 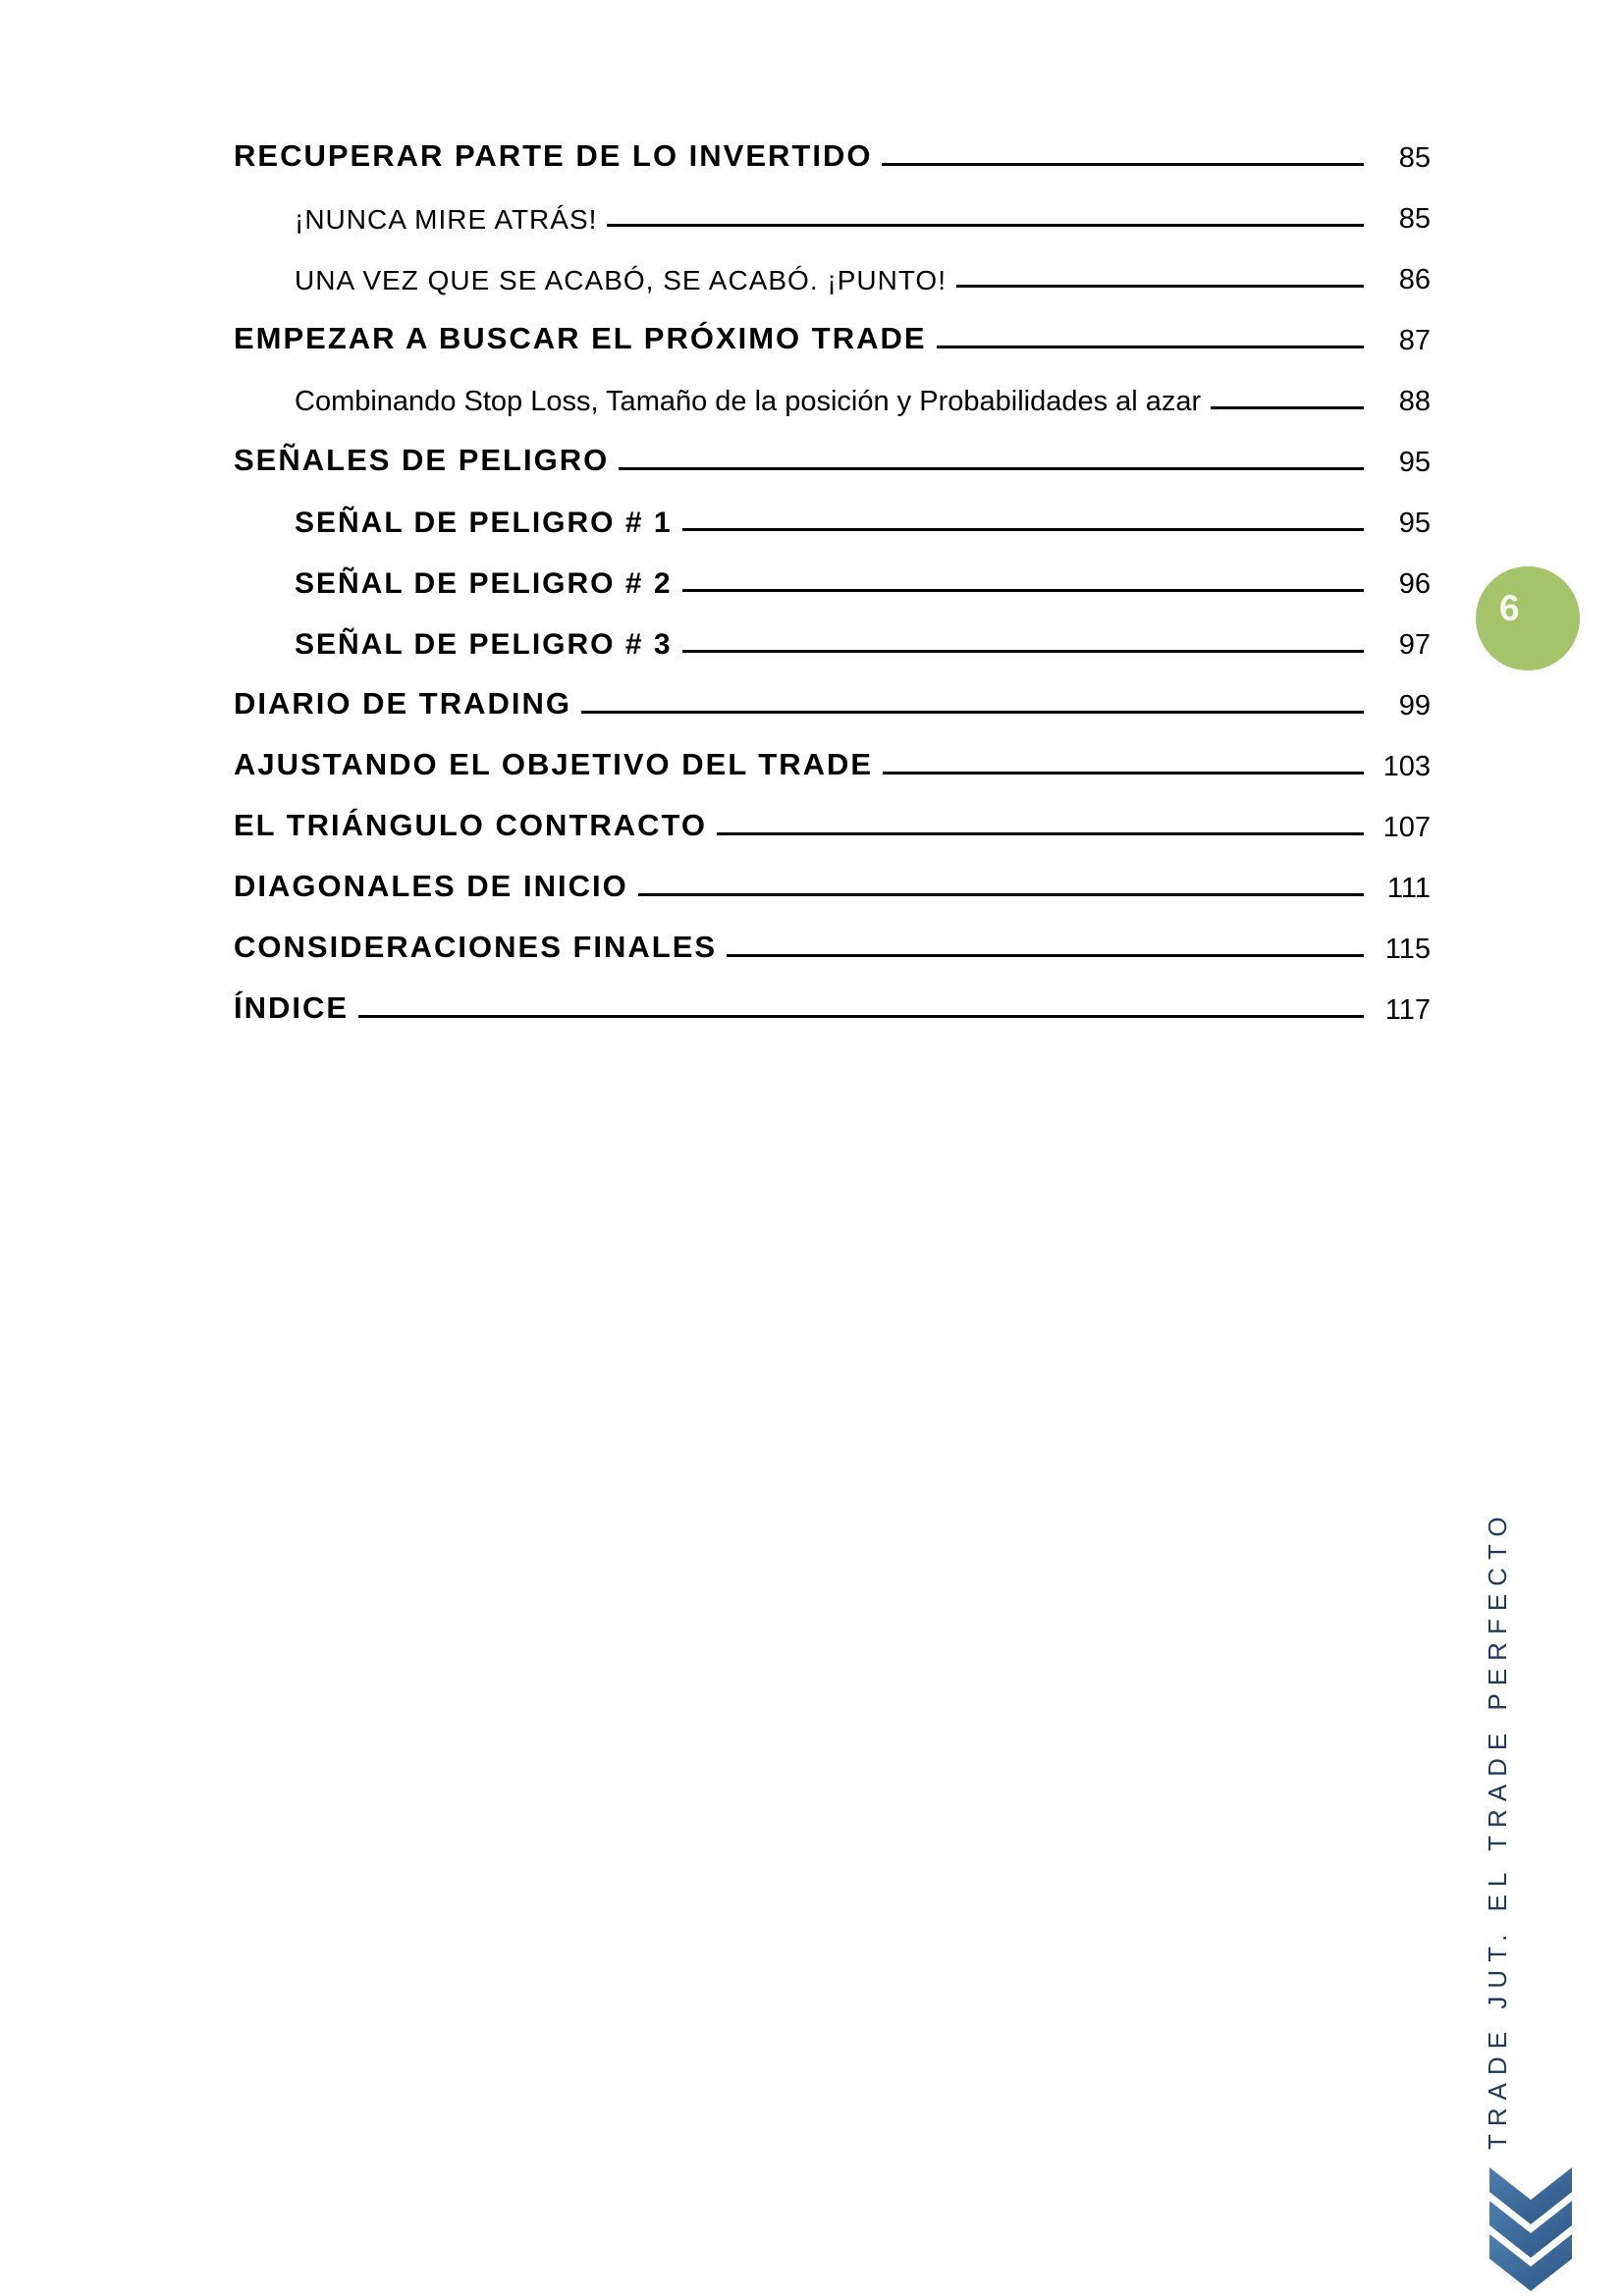 I want to click on toc-entry: ¡NUNCA MIRE ATRÁS! 85, so click(x=832, y=203).